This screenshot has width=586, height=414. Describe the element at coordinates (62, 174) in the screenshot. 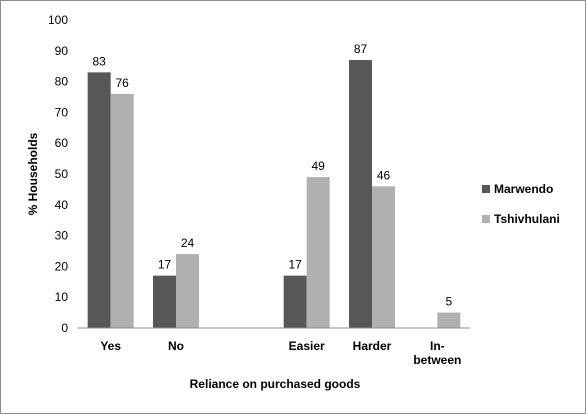

I see `y-tick-label: 50` at that location.